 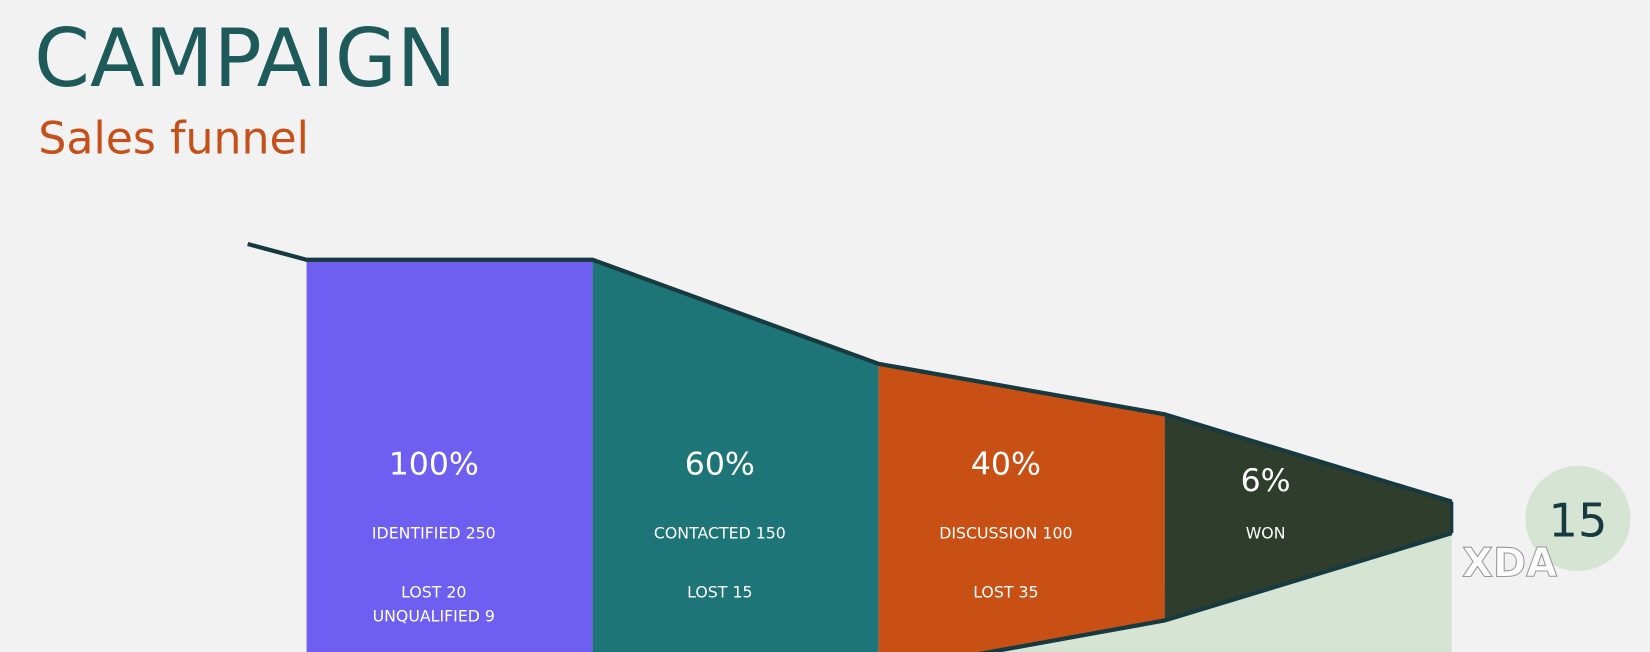 What do you see at coordinates (434, 616) in the screenshot?
I see `stage-lost: UNQUALIFIED 9` at bounding box center [434, 616].